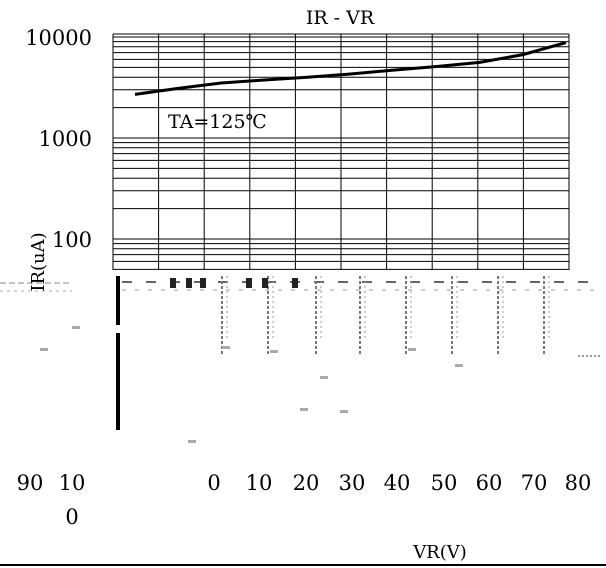 Image resolution: width=606 pixels, height=568 pixels. What do you see at coordinates (38, 261) in the screenshot?
I see `y-axis-label: IR(uA)` at bounding box center [38, 261].